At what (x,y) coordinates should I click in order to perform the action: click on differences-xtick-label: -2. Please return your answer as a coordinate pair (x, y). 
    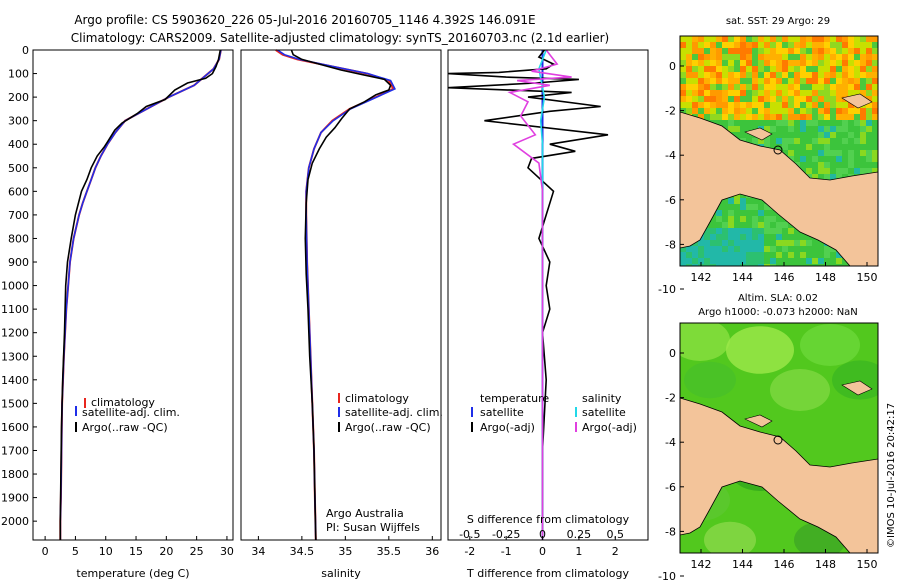
    Looking at the image, I should click on (469, 551).